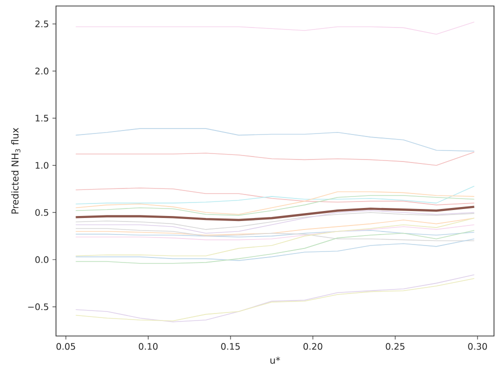 This screenshot has width=500, height=376. Describe the element at coordinates (312, 346) in the screenshot. I see `x-tick-label: 0.20` at that location.